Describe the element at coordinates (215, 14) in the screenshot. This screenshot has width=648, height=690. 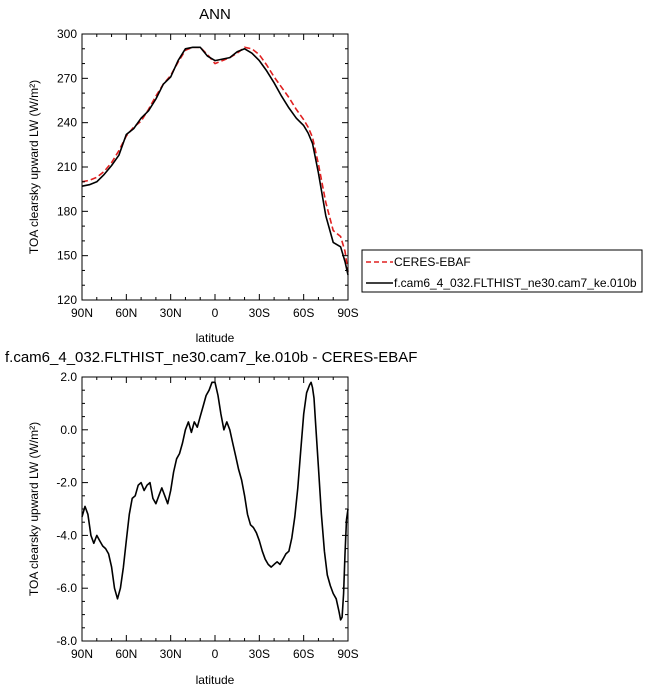
I see `top-panel-title: ANN` at that location.